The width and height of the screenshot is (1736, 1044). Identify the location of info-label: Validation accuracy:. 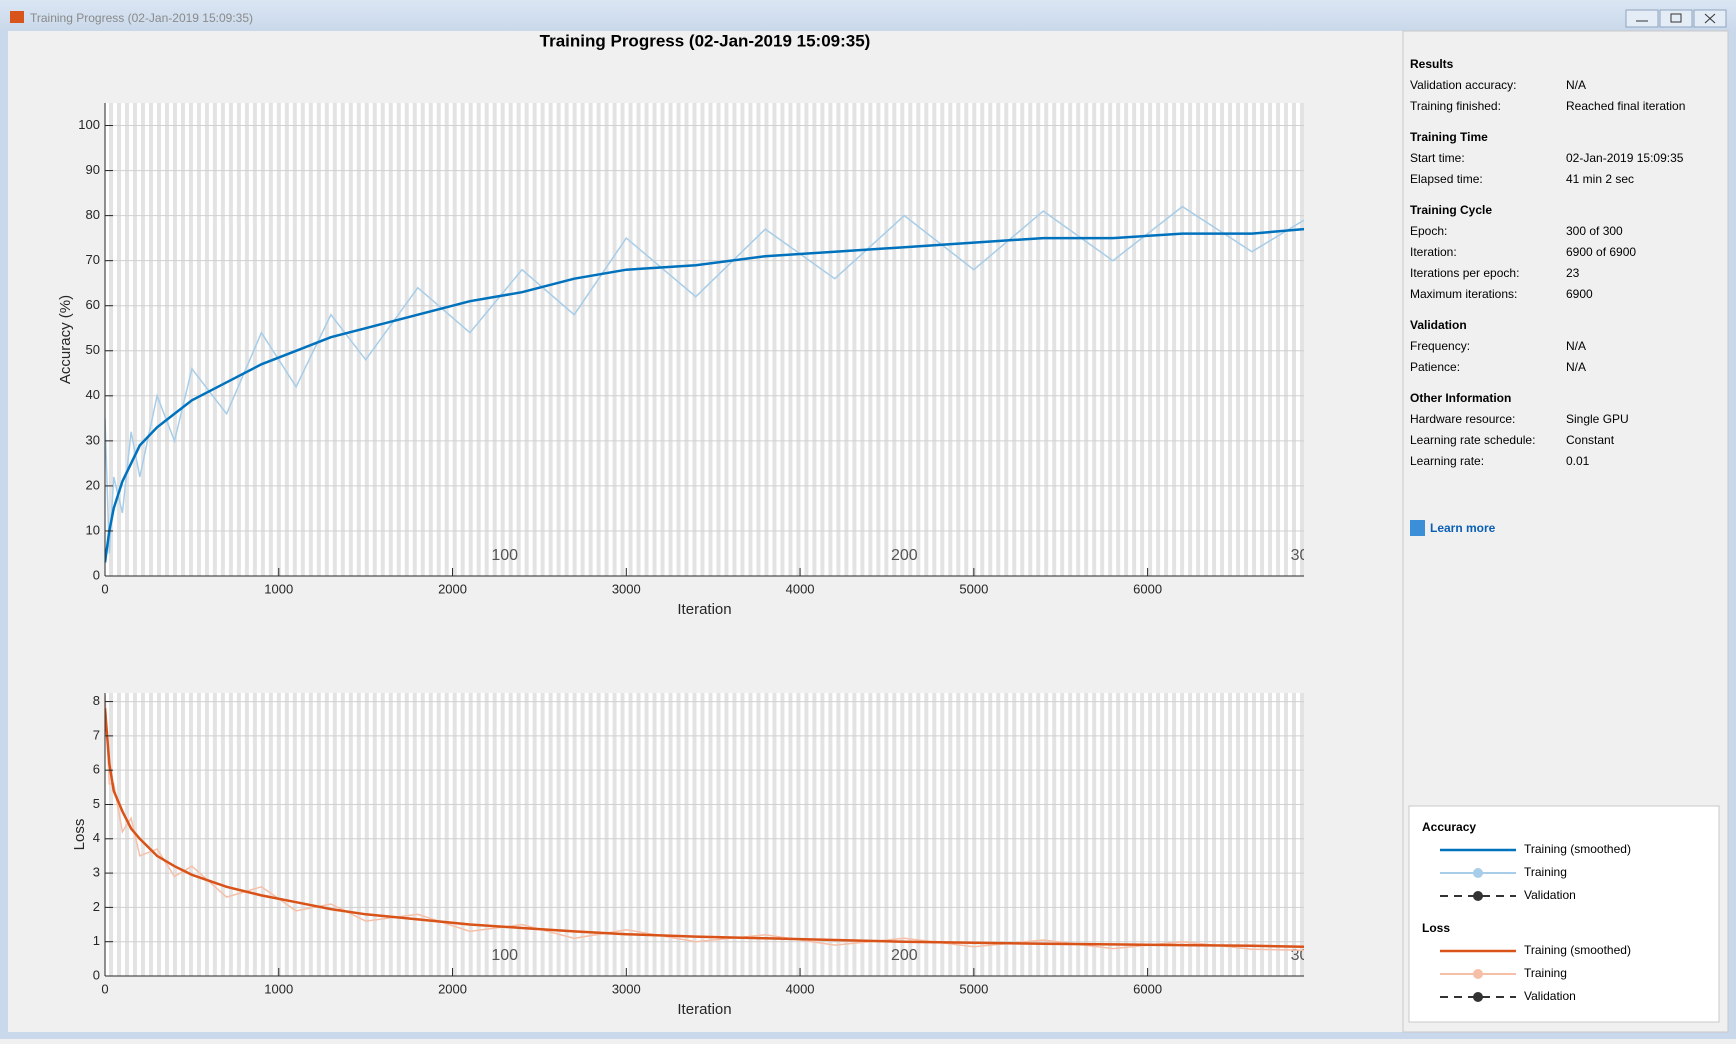
(1463, 85).